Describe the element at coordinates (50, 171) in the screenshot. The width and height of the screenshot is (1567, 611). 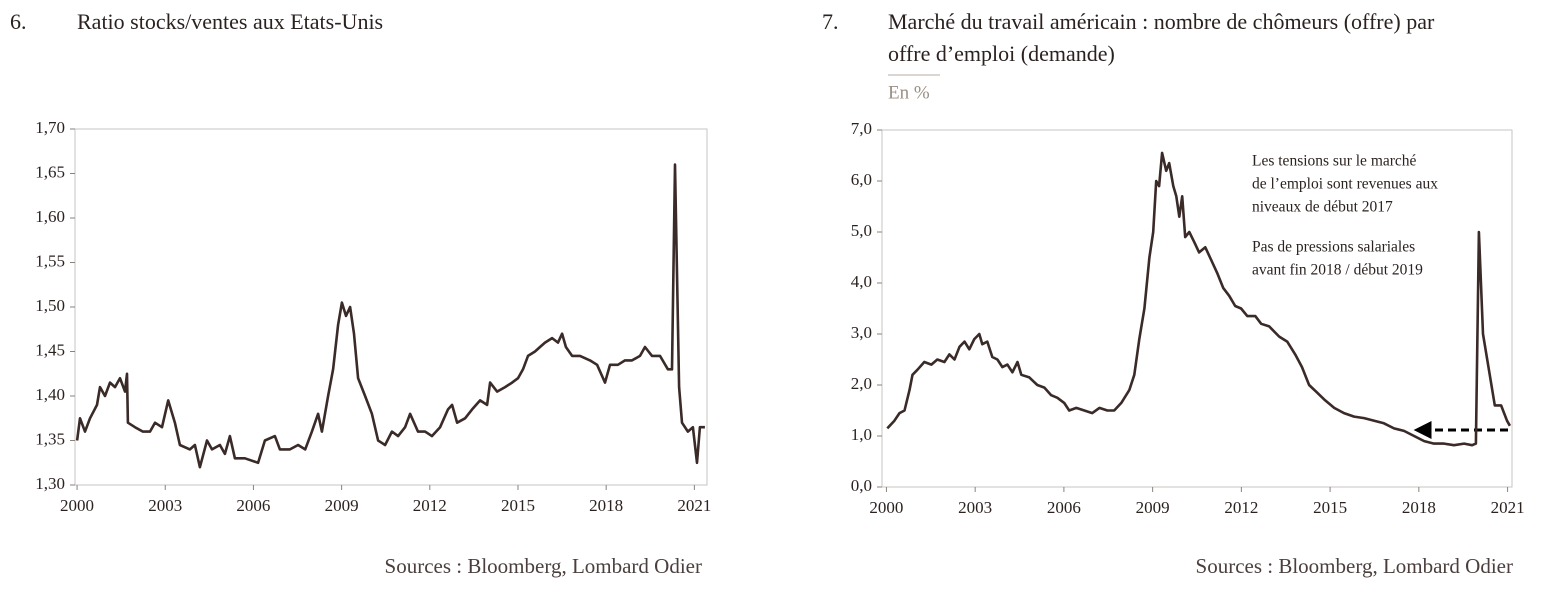
I see `y-tick-label: 1,65` at that location.